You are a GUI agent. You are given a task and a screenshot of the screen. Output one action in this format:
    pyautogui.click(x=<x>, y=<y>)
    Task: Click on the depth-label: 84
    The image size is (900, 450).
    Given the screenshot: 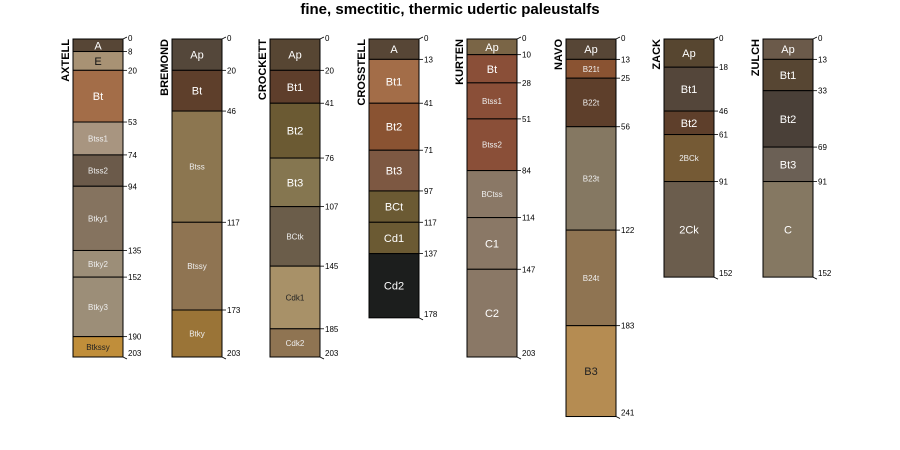 What is the action you would take?
    pyautogui.click(x=526, y=171)
    